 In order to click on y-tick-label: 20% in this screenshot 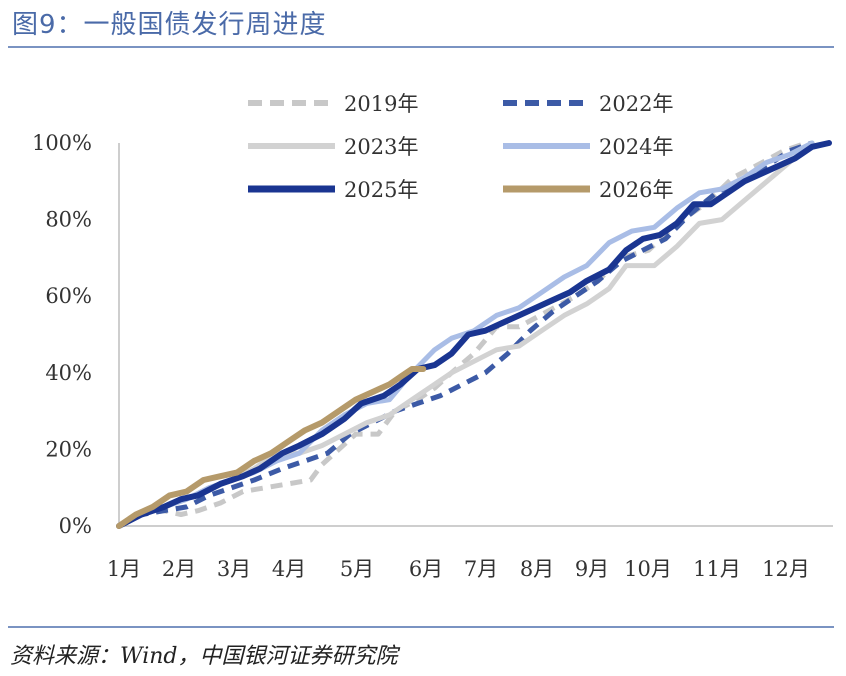, I will do `click(68, 449)`.